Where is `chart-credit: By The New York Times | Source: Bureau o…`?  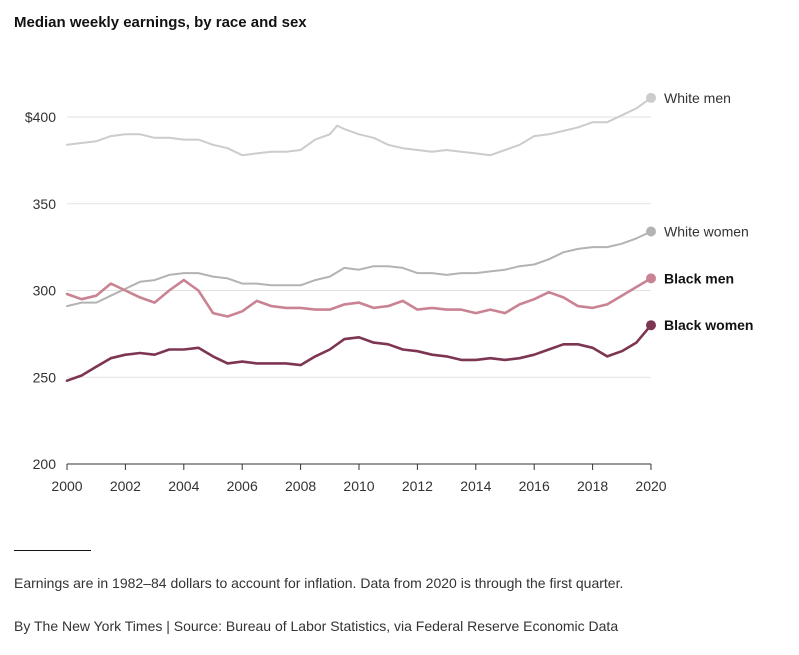 chart-credit: By The New York Times | Source: Bureau o… is located at coordinates (316, 626).